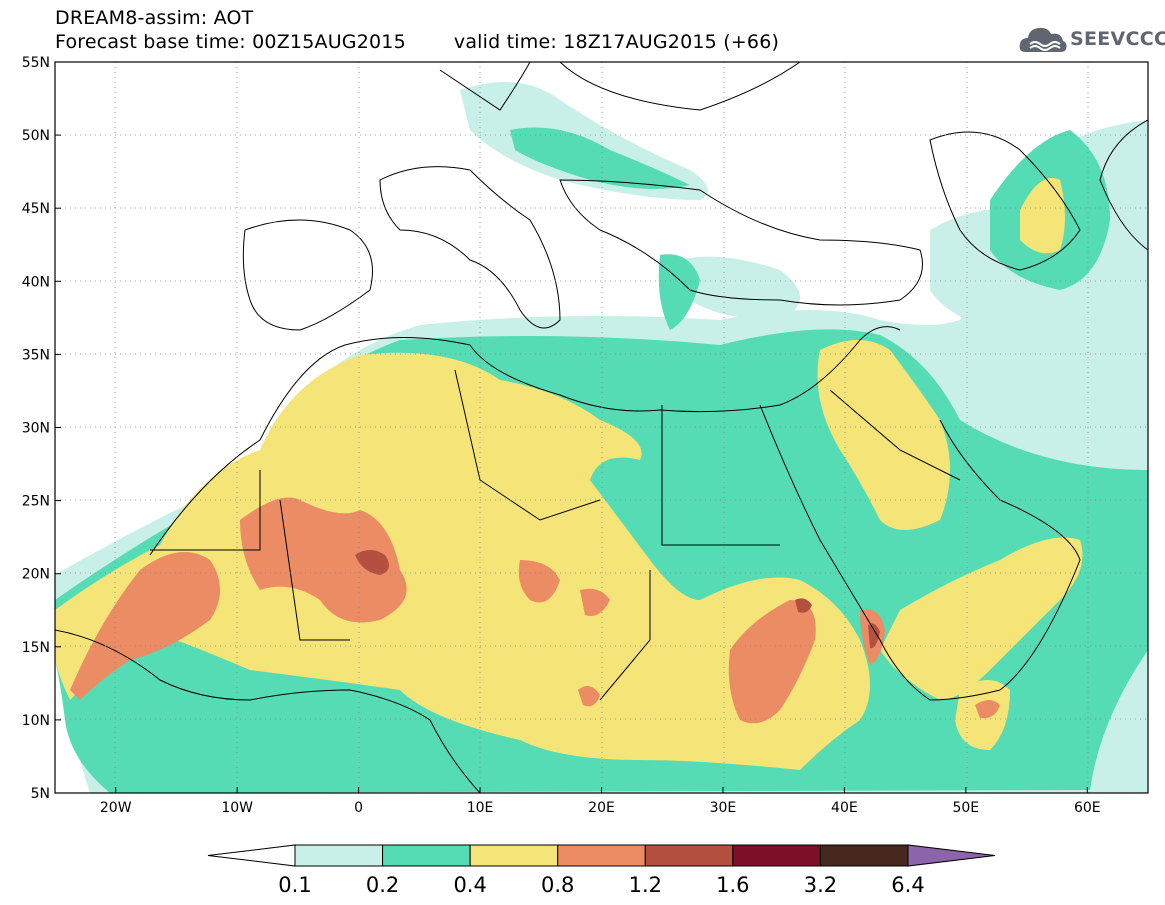  What do you see at coordinates (294, 885) in the screenshot?
I see `colorbar-level-label: 0.1` at bounding box center [294, 885].